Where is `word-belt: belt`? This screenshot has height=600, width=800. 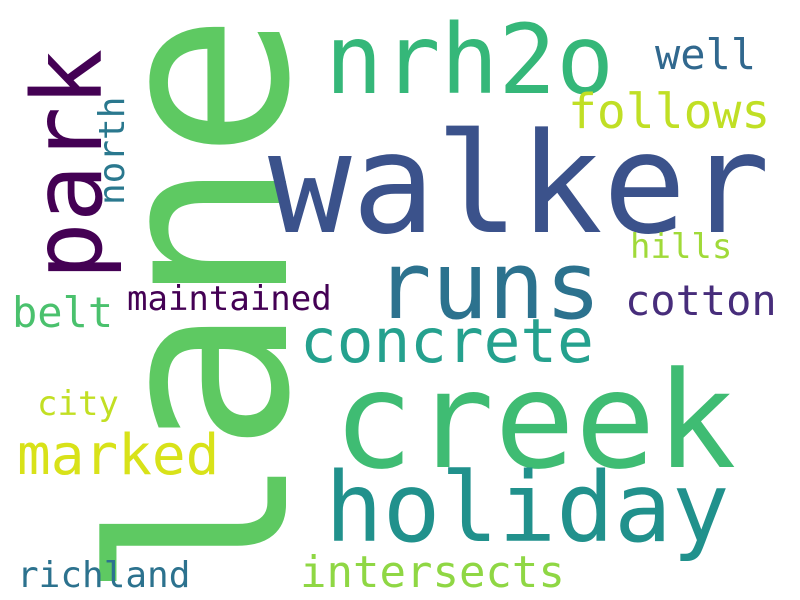
word-belt: belt is located at coordinates (63, 312).